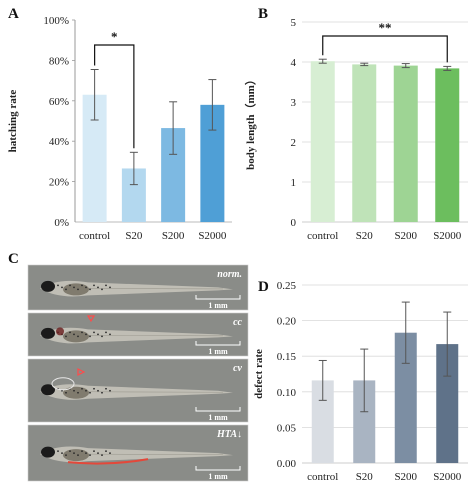  What do you see at coordinates (385, 27) in the screenshot?
I see `significance-label: **` at bounding box center [385, 27].